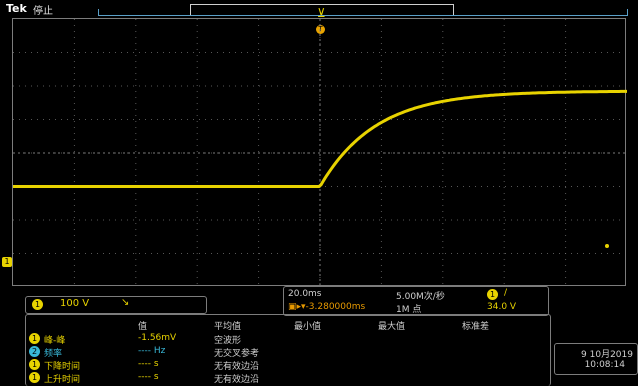  Describe the element at coordinates (55, 341) in the screenshot. I see `measurement-name: 峰-峰` at that location.